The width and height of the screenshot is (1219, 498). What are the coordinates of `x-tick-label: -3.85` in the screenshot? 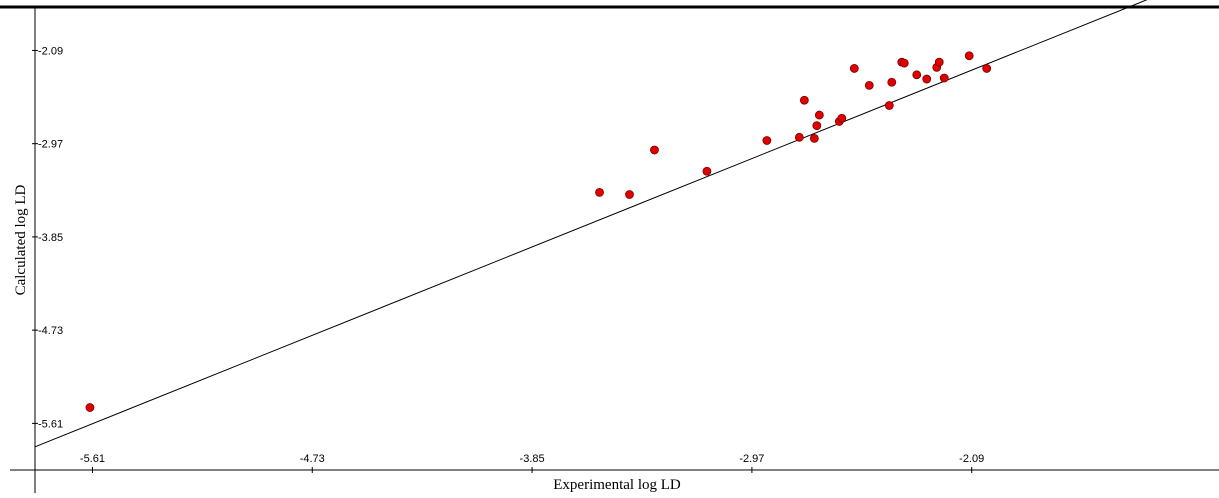 It's located at (532, 459).